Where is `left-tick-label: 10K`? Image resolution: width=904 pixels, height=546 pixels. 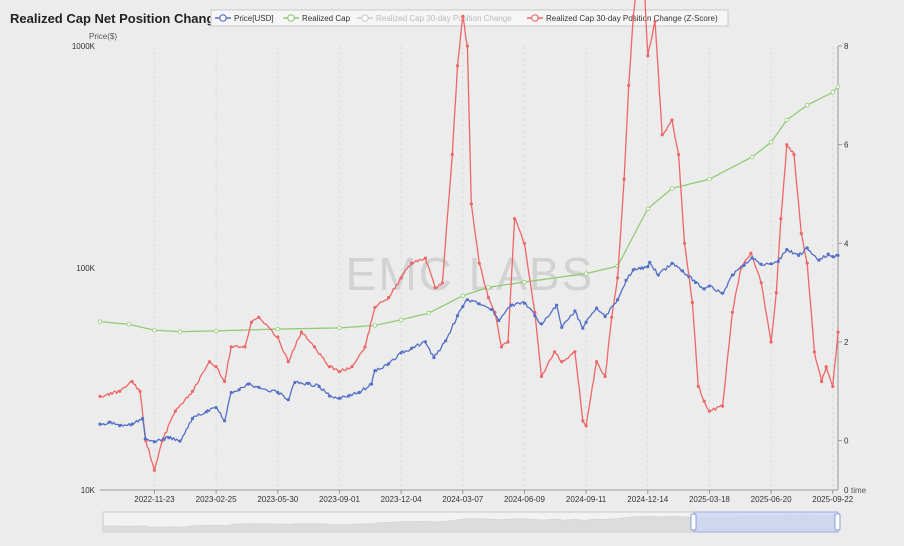
left-tick-label: 10K is located at coordinates (88, 490).